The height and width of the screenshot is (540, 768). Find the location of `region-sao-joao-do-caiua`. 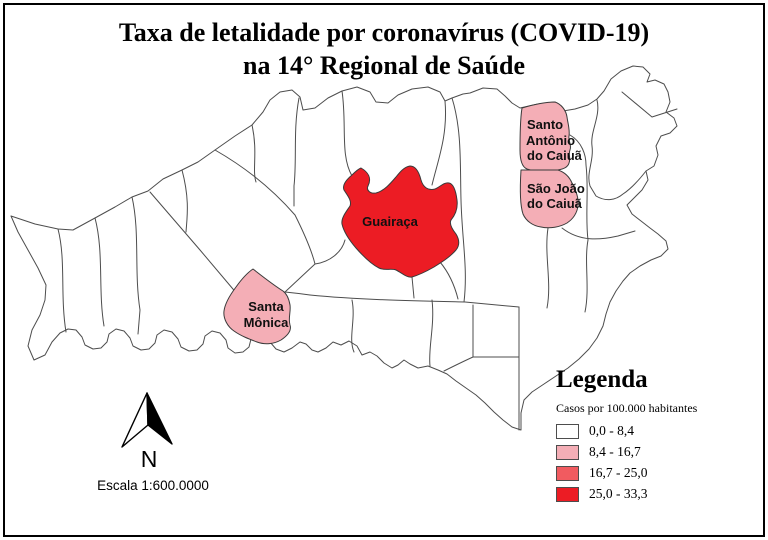

region-sao-joao-do-caiua is located at coordinates (549, 199).